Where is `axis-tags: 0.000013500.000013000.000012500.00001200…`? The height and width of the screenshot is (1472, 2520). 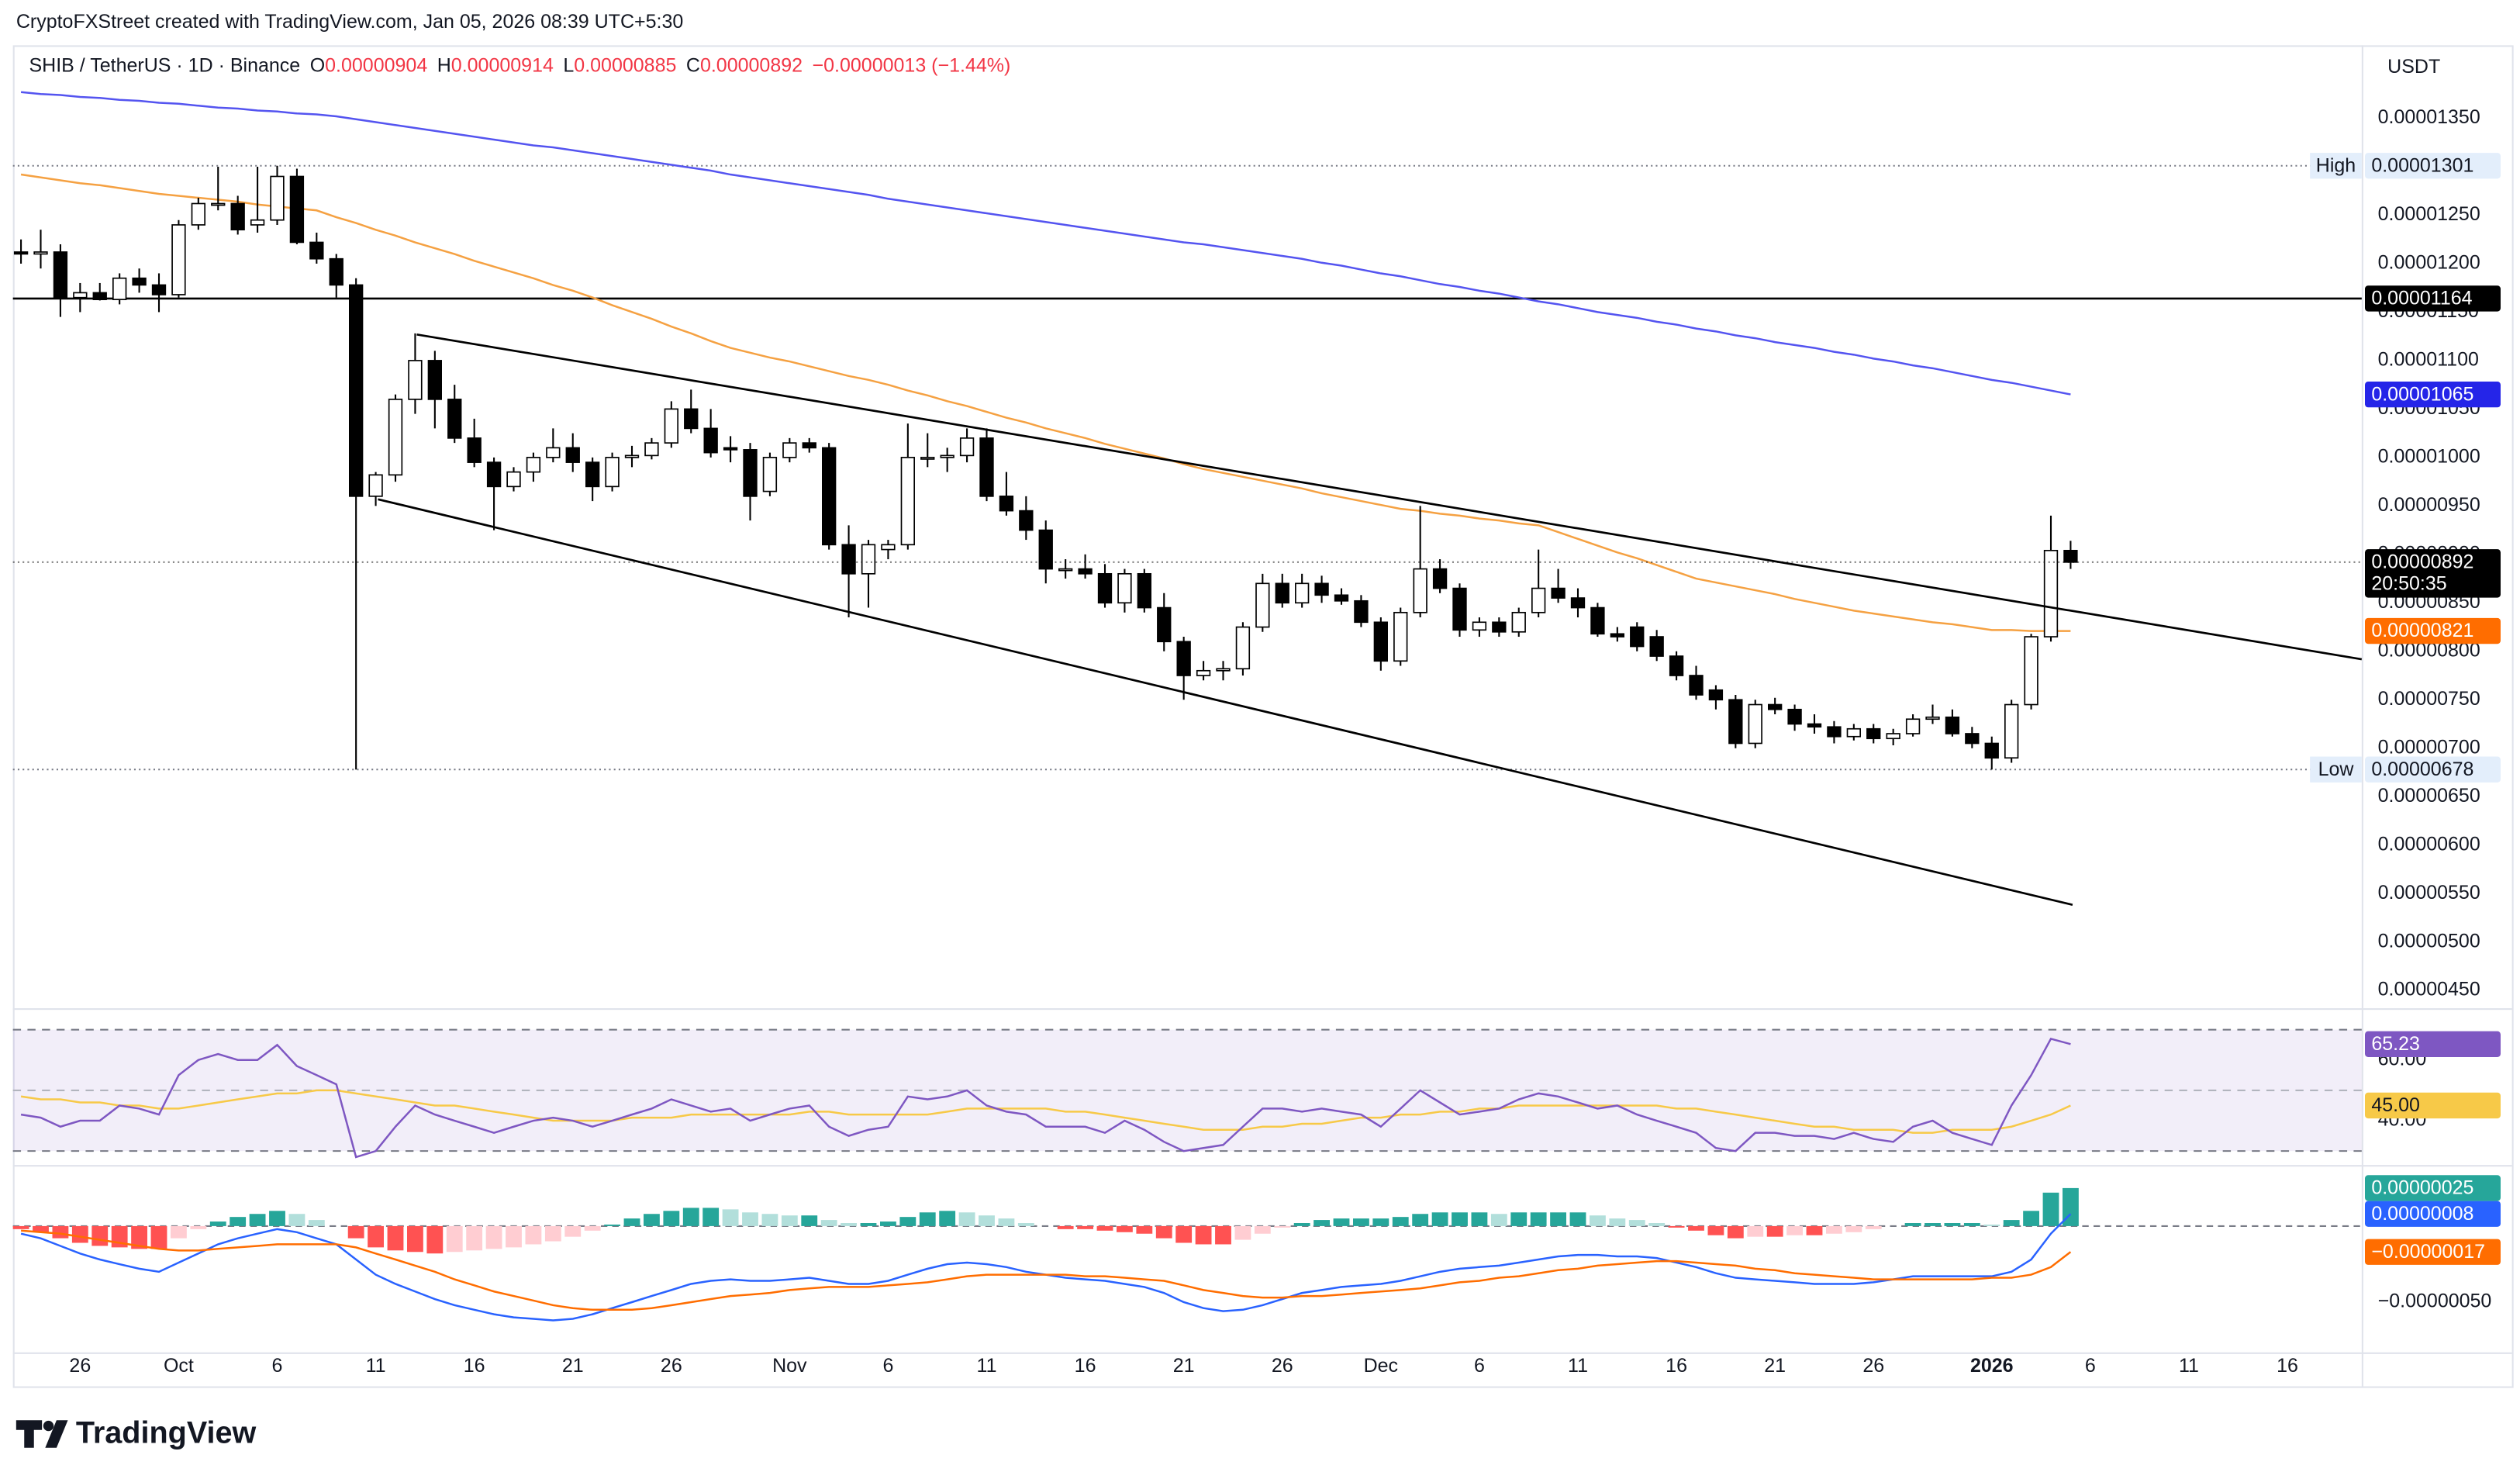
axis-tags: 0.000013500.000013000.000012500.00001200… is located at coordinates (2405, 709).